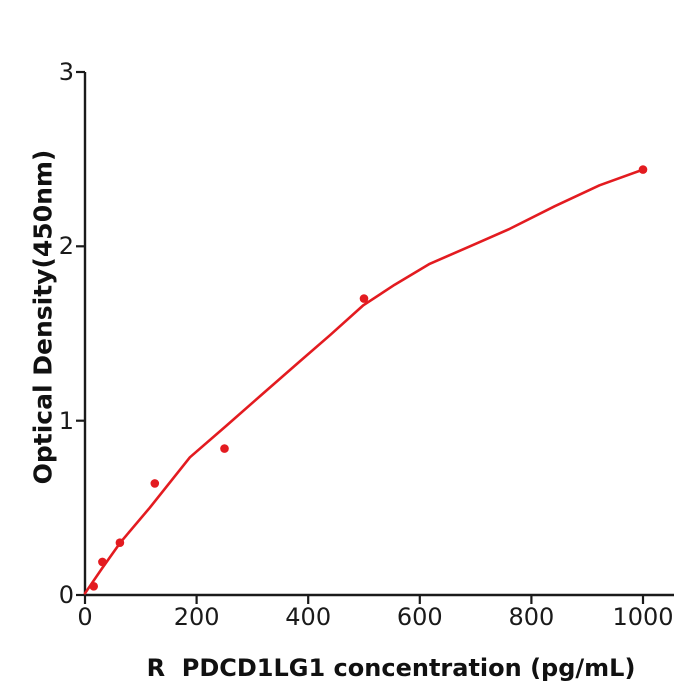 This screenshot has height=700, width=700. What do you see at coordinates (643, 617) in the screenshot?
I see `x-tick-label: 1000` at bounding box center [643, 617].